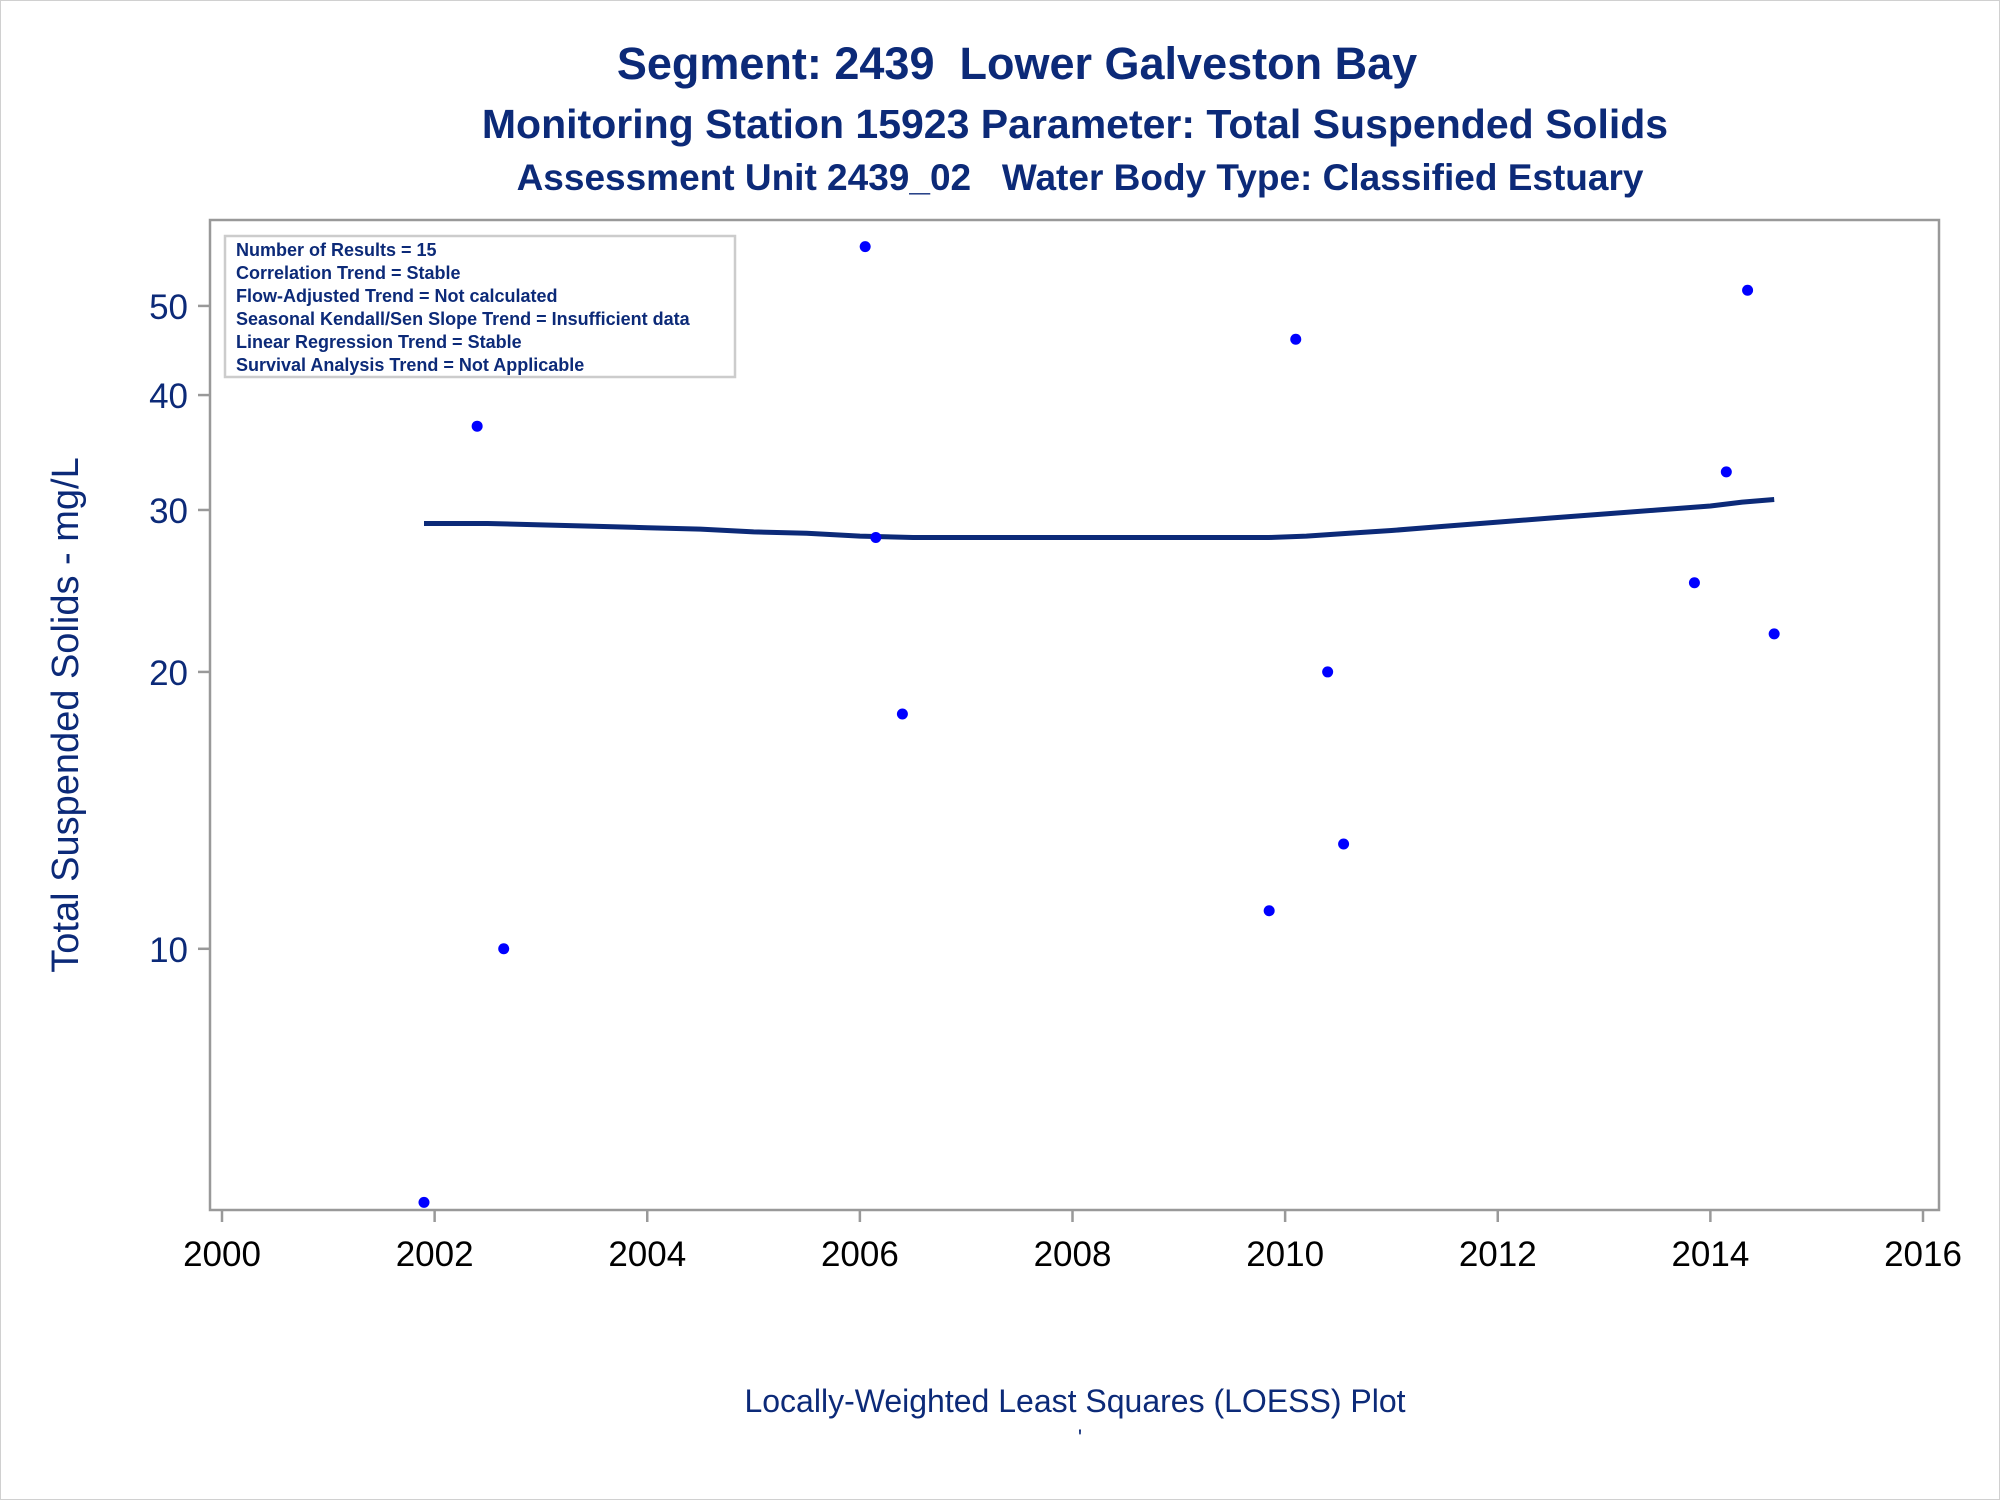 The height and width of the screenshot is (1500, 2000). I want to click on x-tick-label: 2000, so click(222, 1254).